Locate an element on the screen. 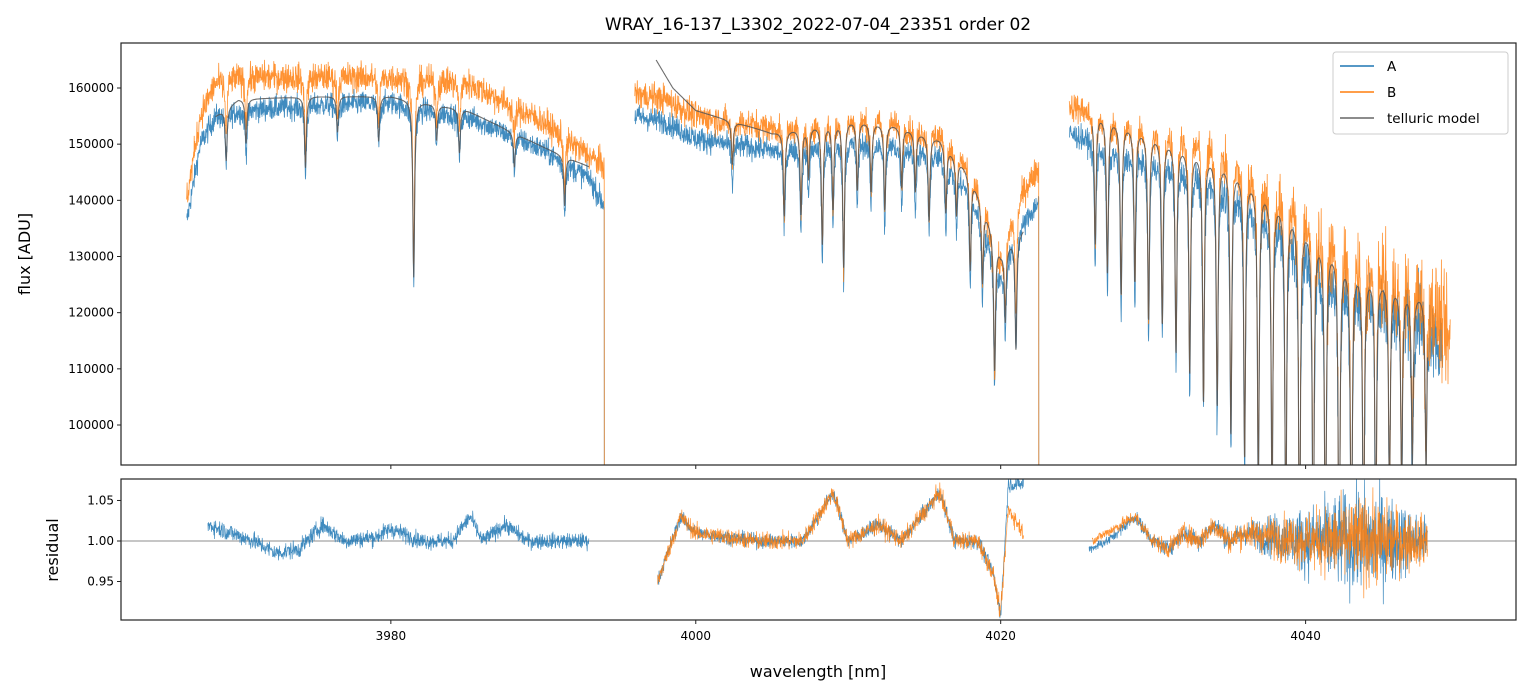  flux-y-tick-label: 160000 is located at coordinates (91, 88).